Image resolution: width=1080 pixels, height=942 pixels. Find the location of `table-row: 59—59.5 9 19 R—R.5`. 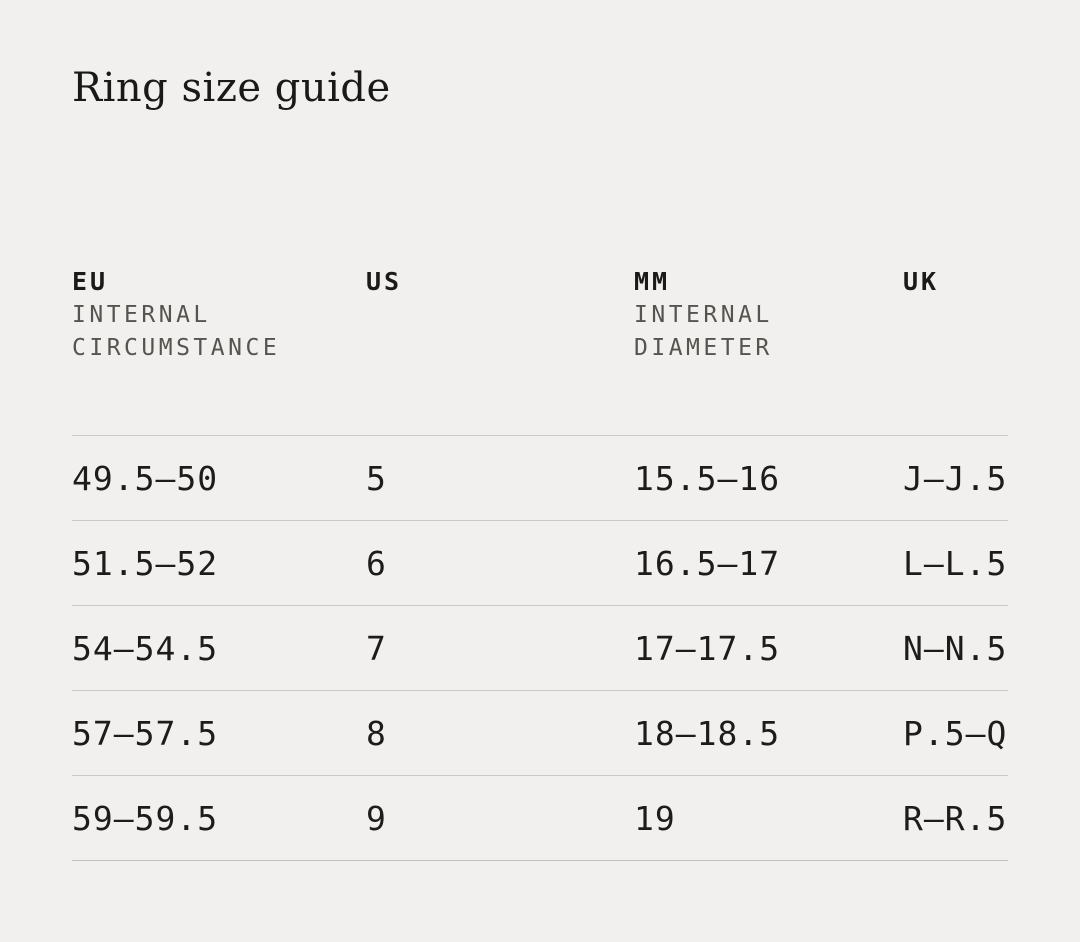

table-row: 59—59.5 9 19 R—R.5 is located at coordinates (540, 817).